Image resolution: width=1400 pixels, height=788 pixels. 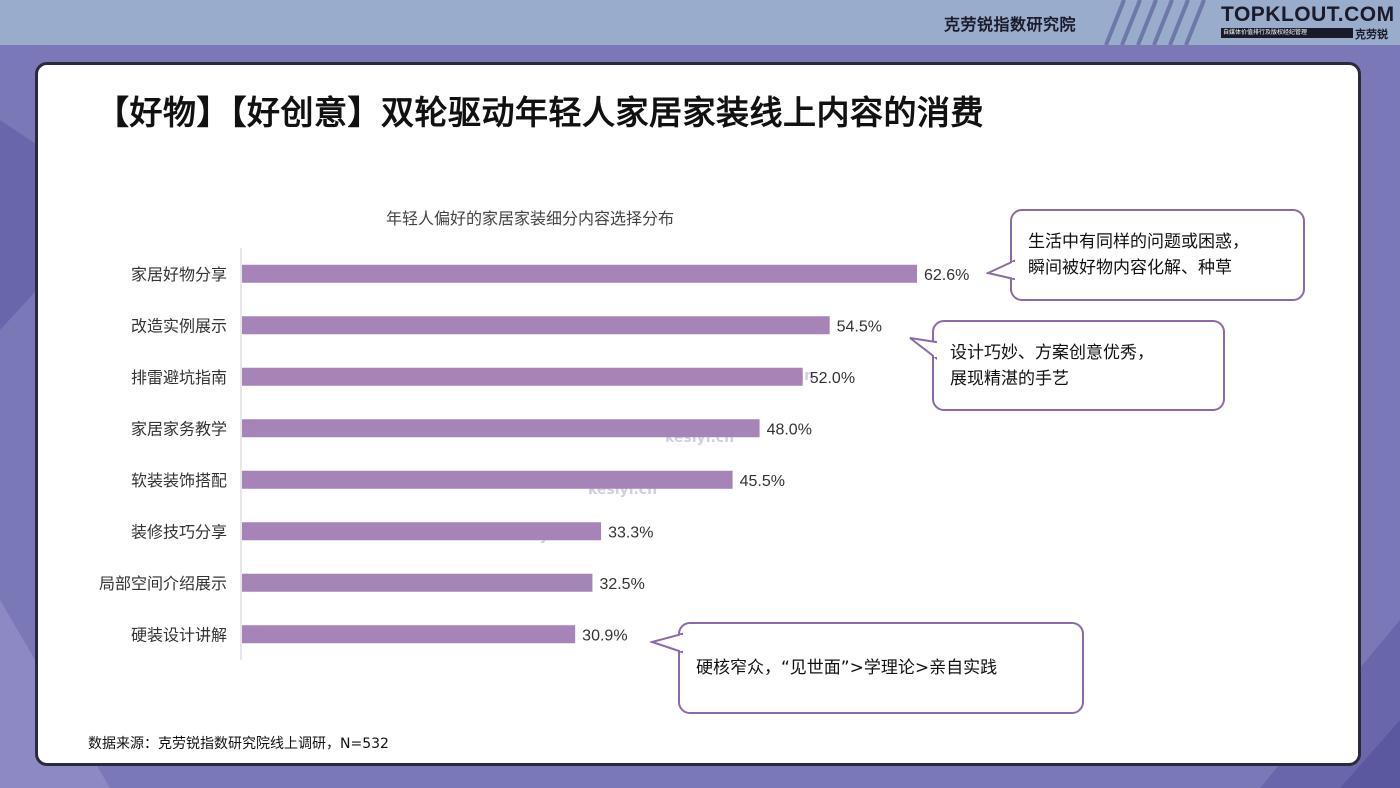 What do you see at coordinates (859, 326) in the screenshot?
I see `value-label: 54.5%` at bounding box center [859, 326].